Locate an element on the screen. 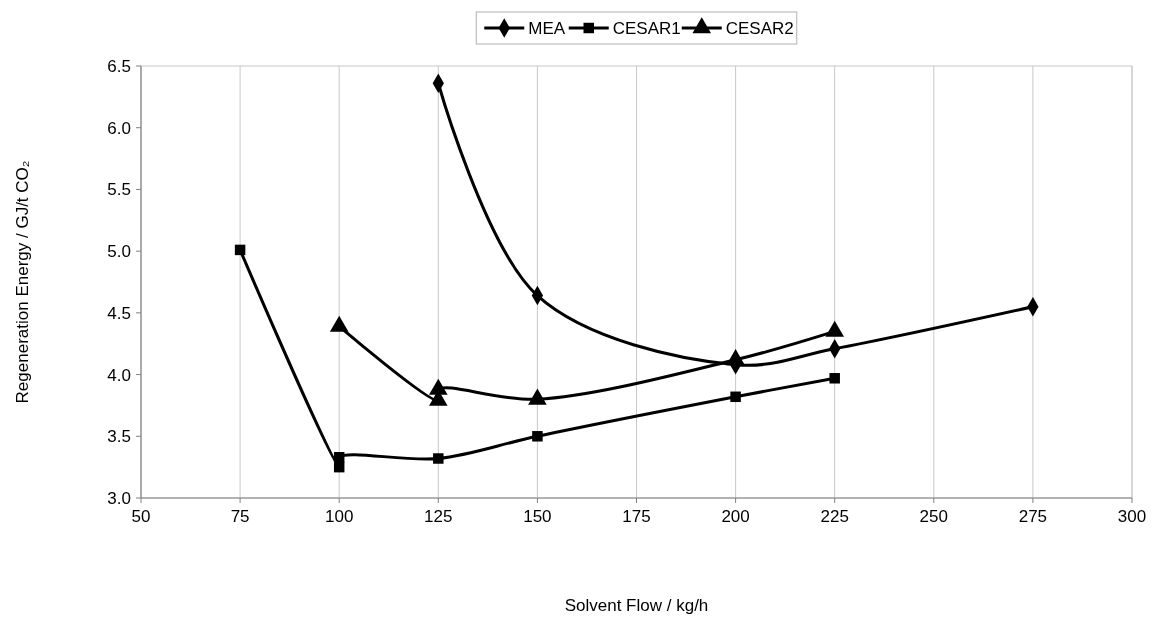 The width and height of the screenshot is (1152, 621). legend-label: MEA is located at coordinates (547, 28).